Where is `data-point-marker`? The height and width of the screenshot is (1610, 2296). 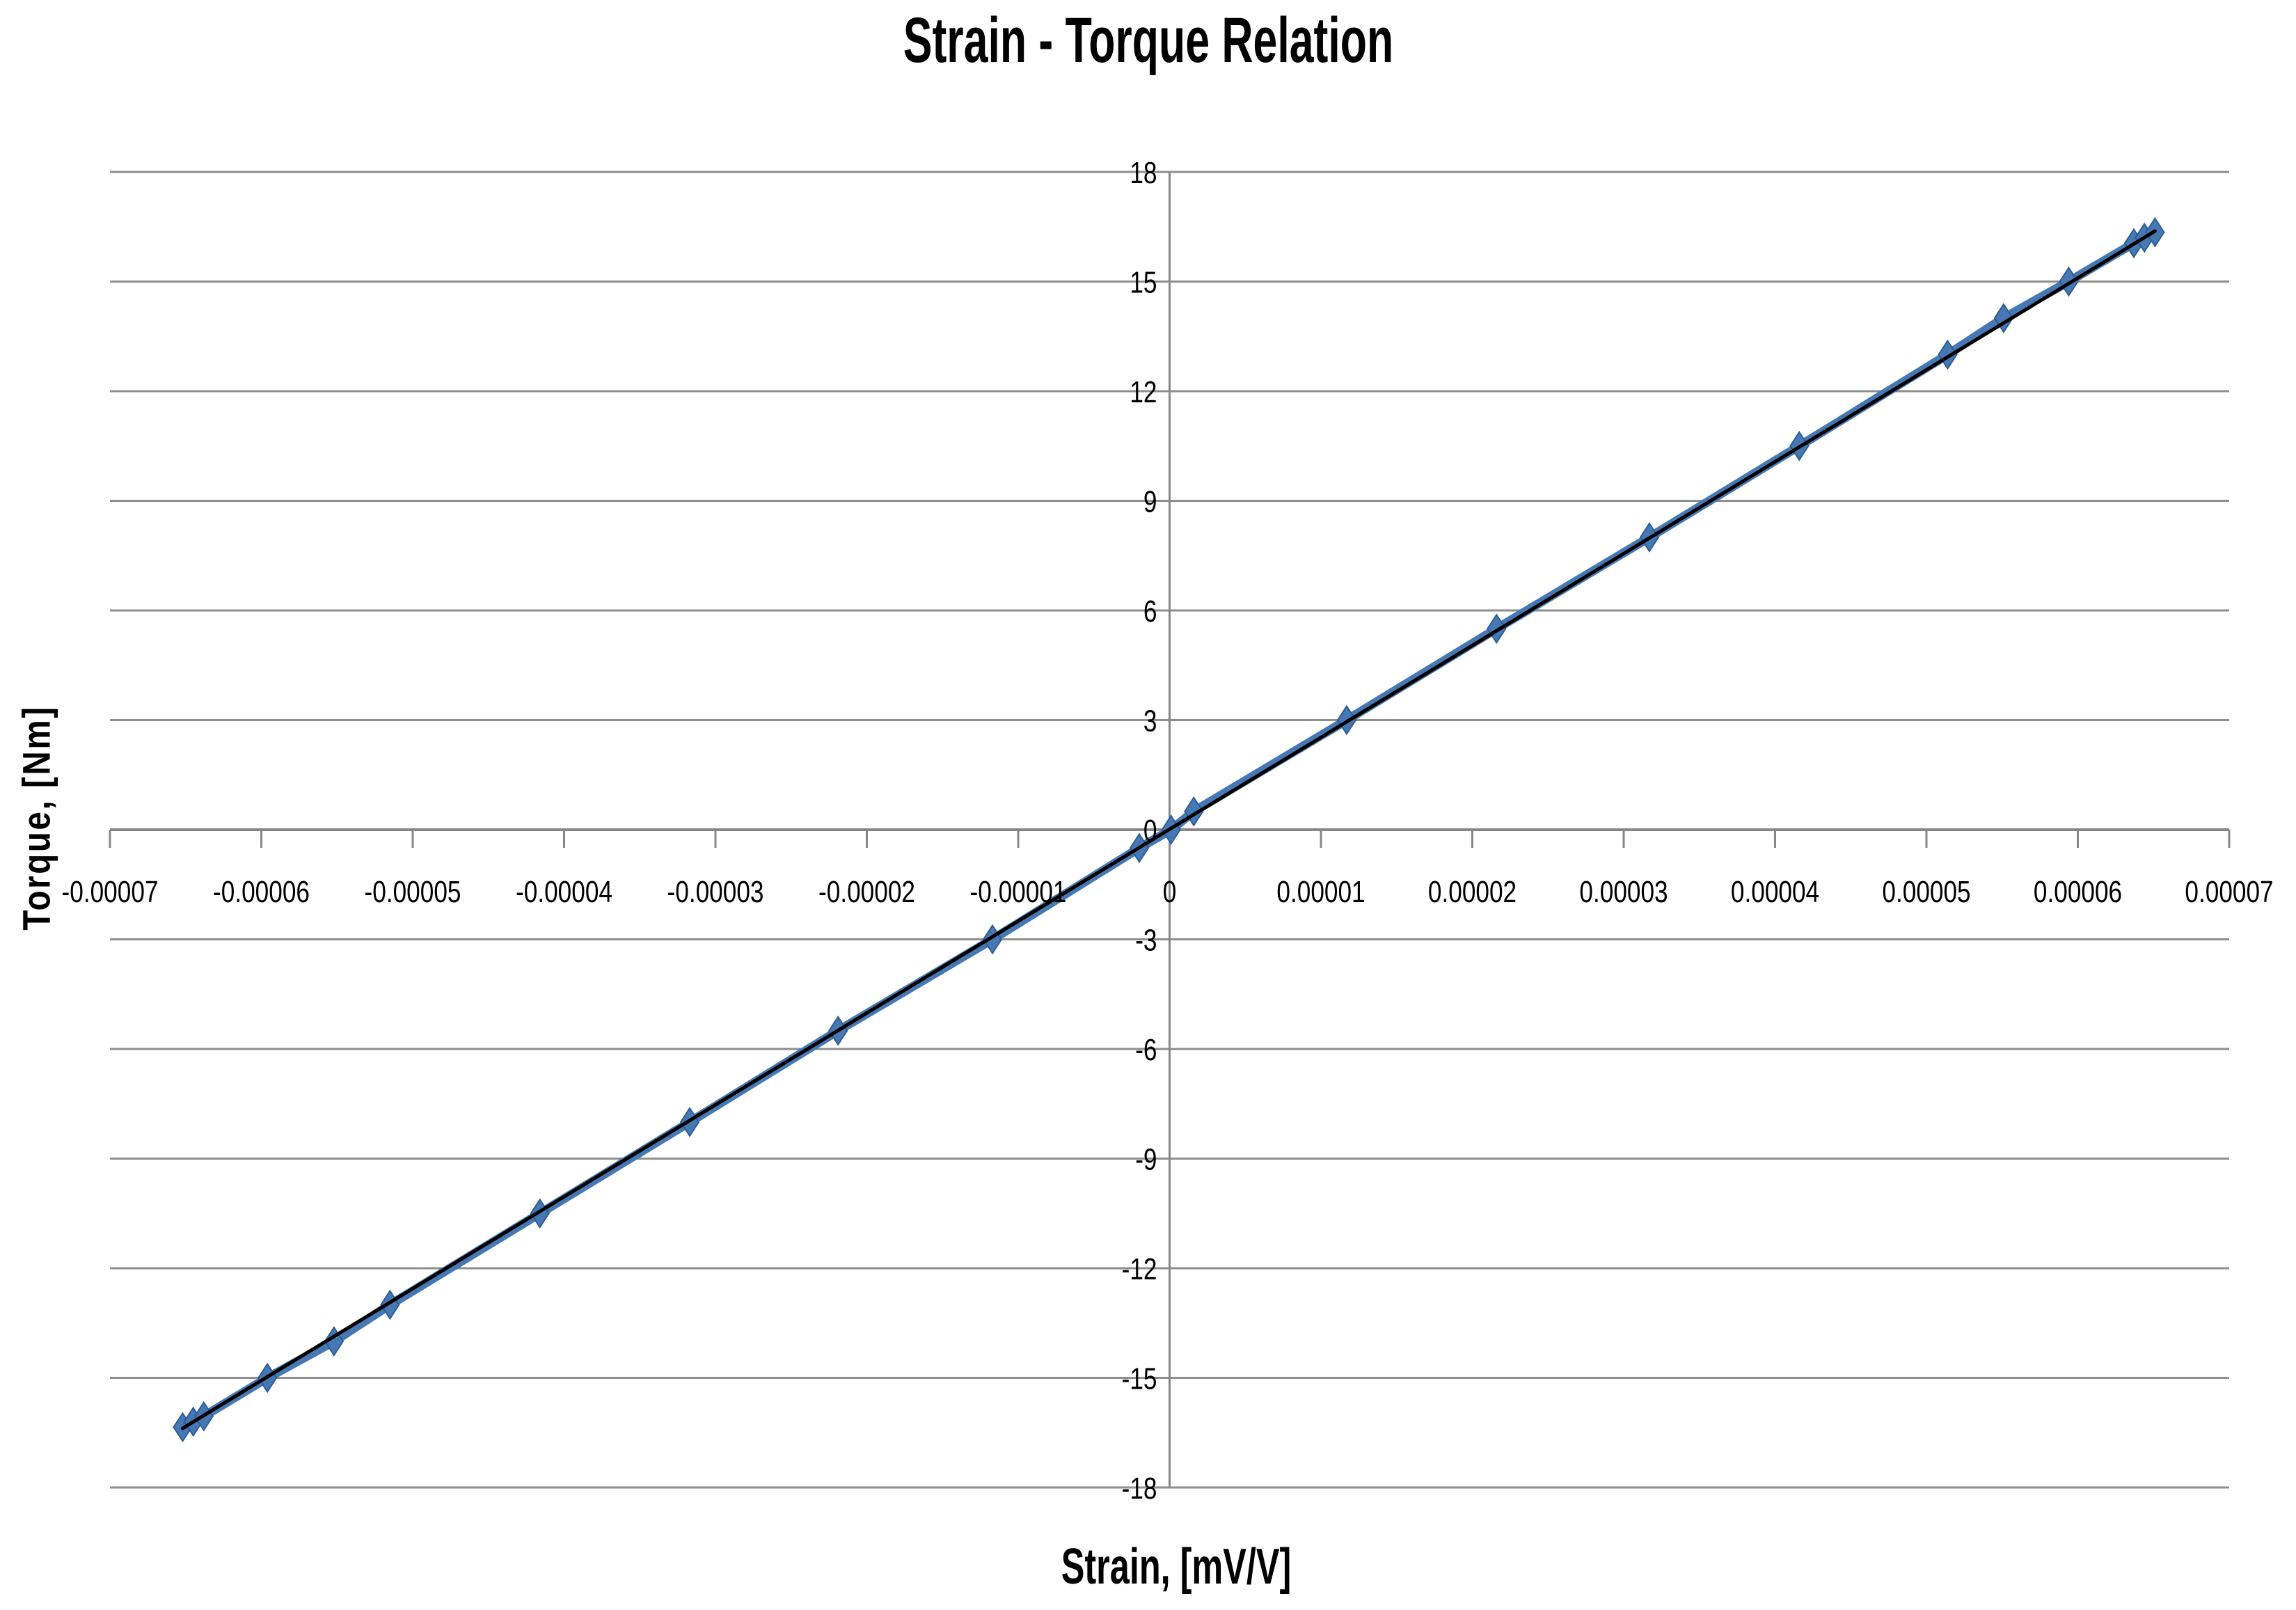 data-point-marker is located at coordinates (1497, 629).